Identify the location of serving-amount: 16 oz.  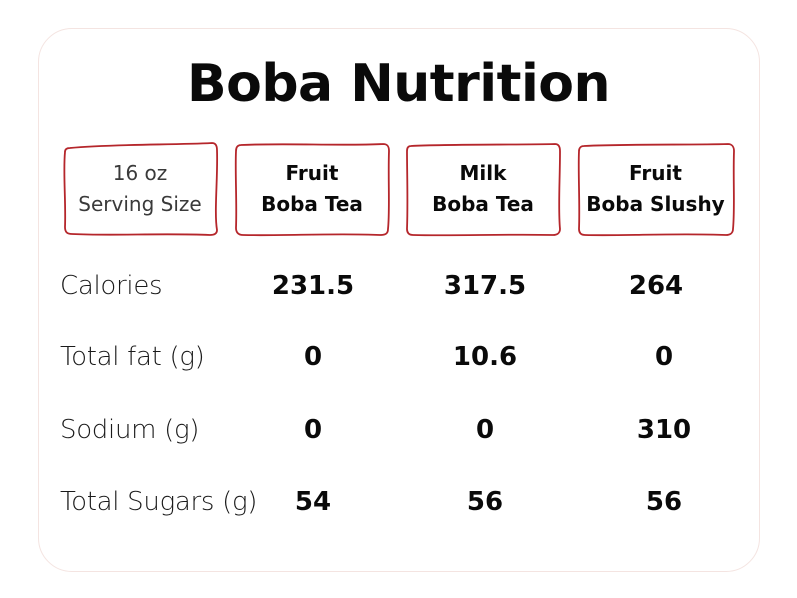
(140, 173).